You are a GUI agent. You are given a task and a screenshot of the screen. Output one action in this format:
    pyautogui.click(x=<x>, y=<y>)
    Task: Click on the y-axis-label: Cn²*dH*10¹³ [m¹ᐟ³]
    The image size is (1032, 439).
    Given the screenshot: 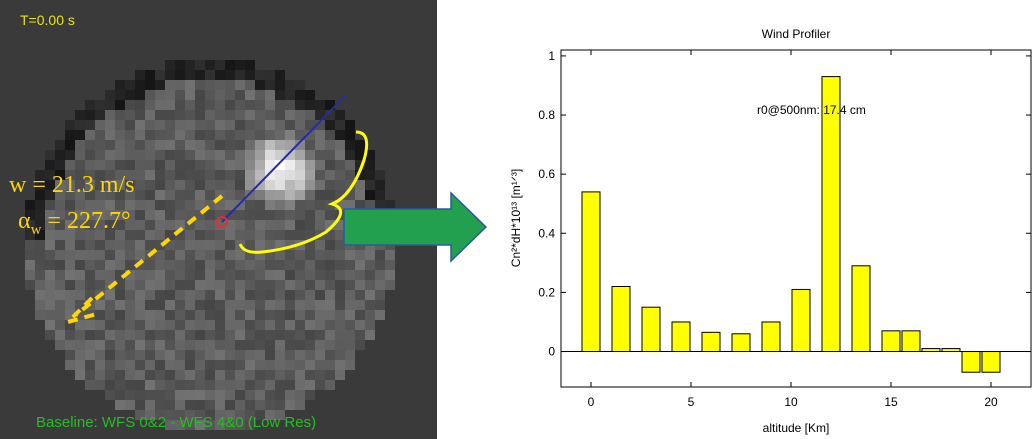 What is the action you would take?
    pyautogui.click(x=516, y=218)
    